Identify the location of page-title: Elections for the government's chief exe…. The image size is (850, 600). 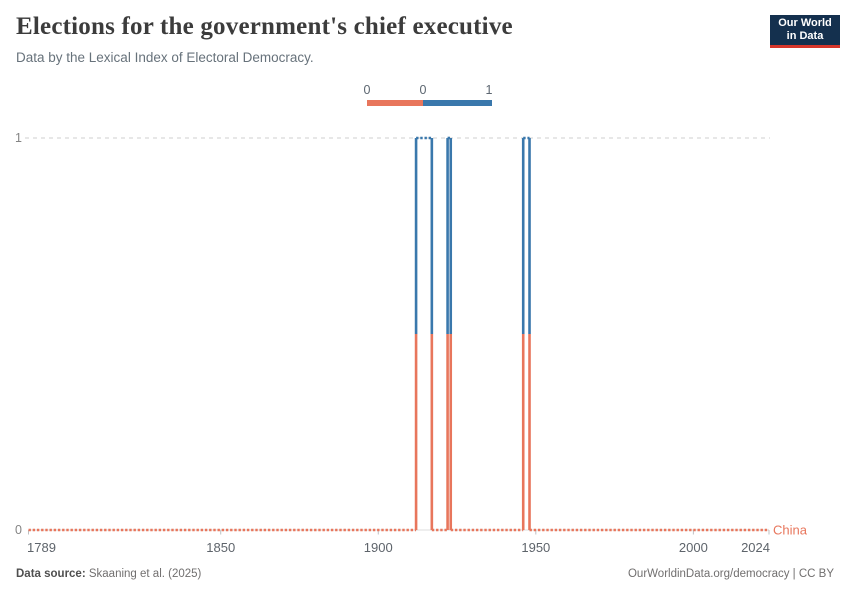
(264, 26).